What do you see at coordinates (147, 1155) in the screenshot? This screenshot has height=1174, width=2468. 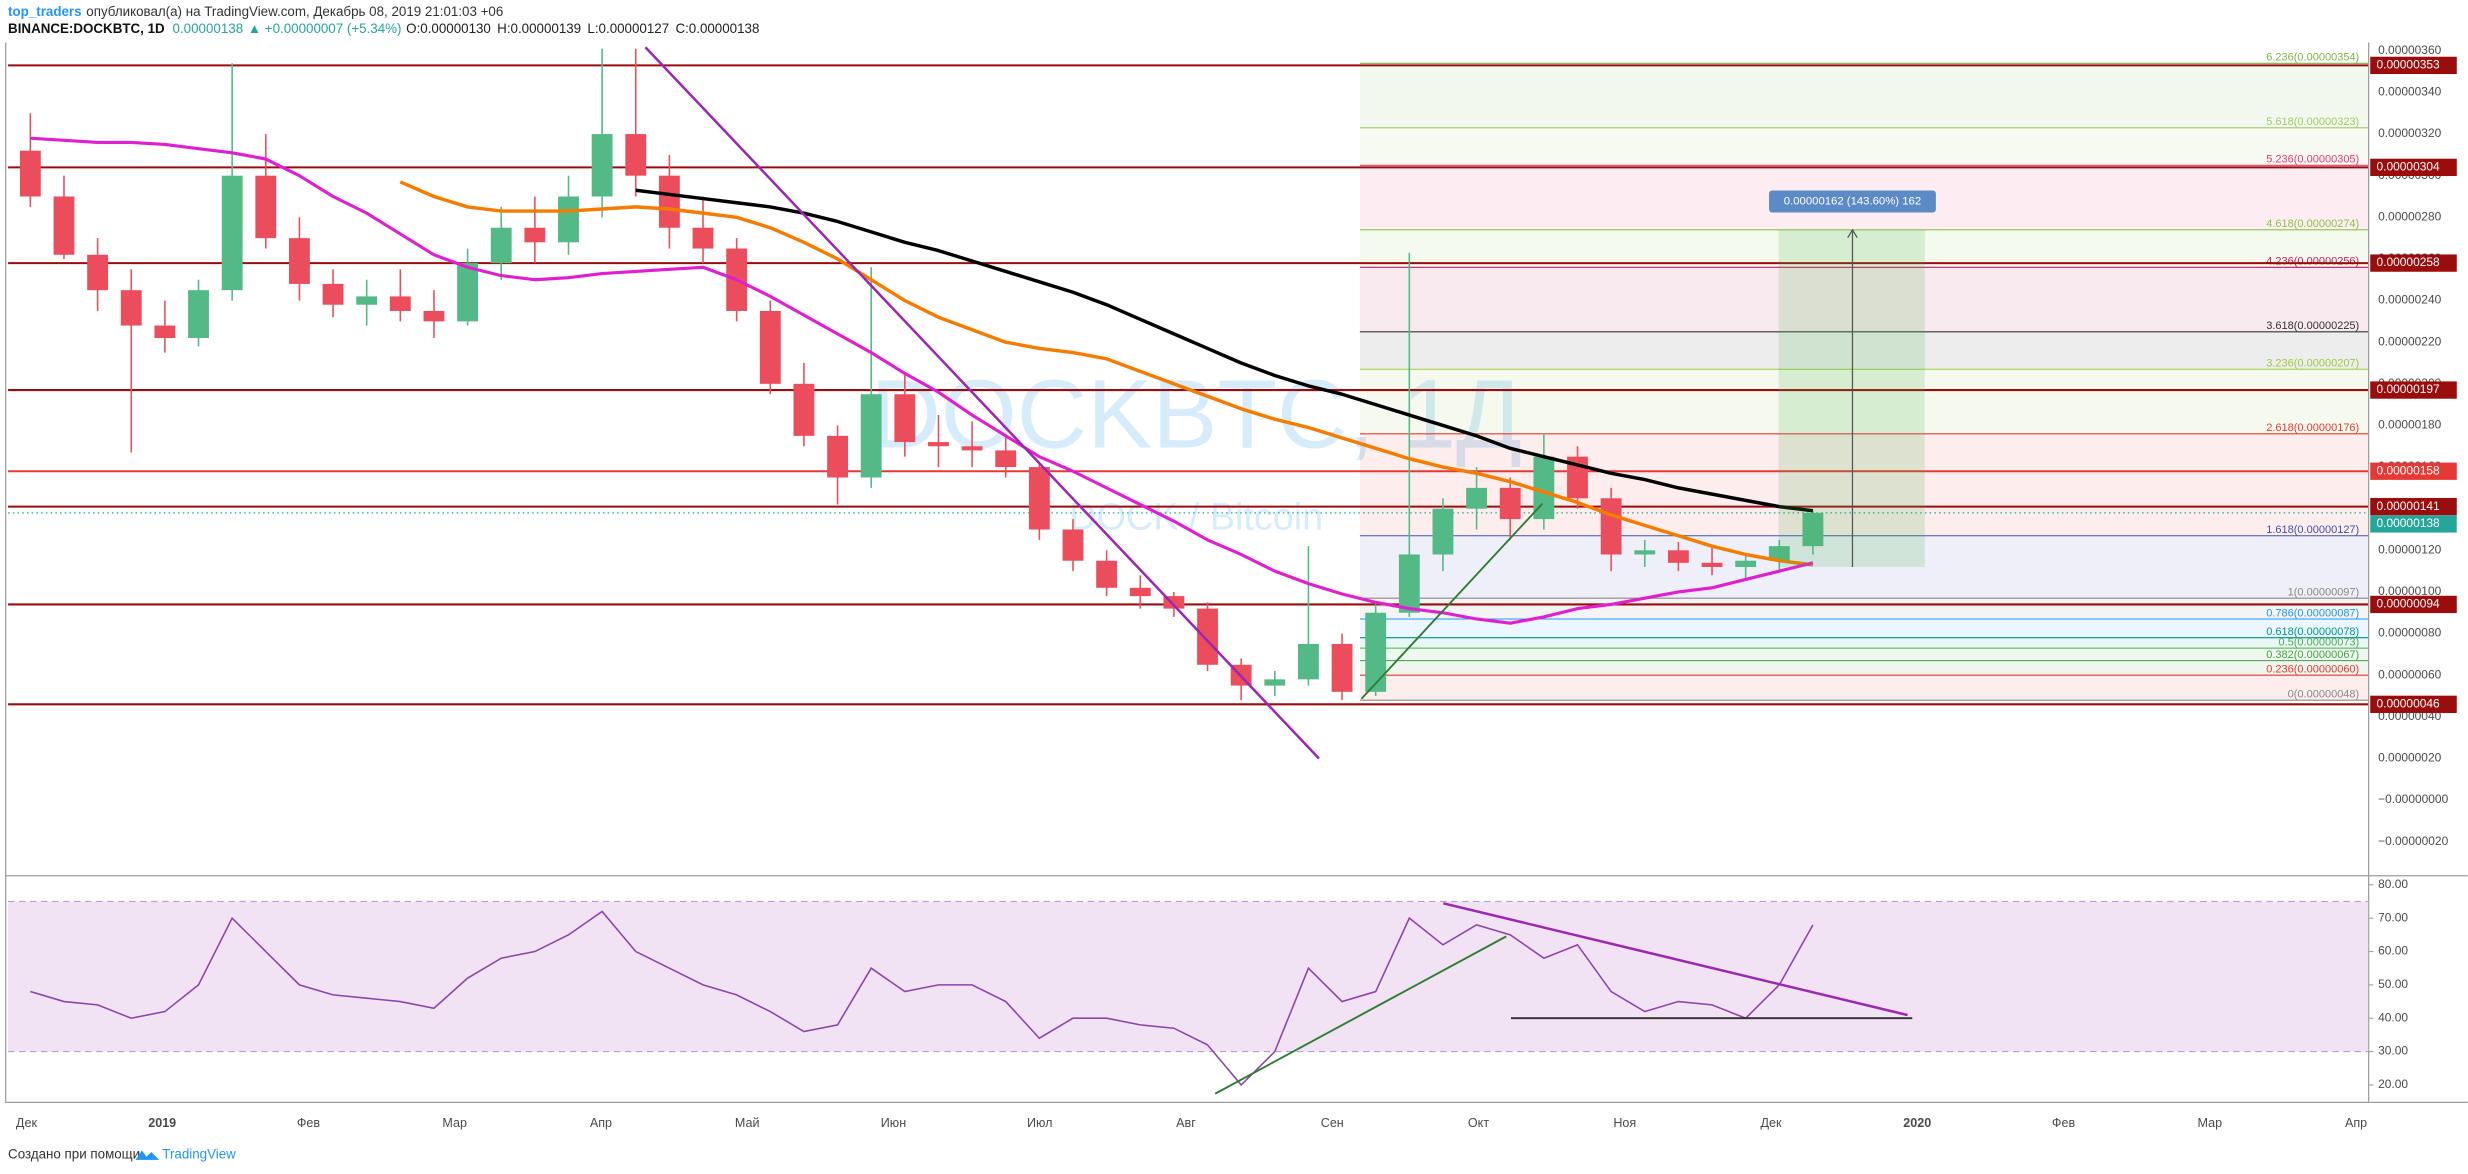 I see `brand-logo` at bounding box center [147, 1155].